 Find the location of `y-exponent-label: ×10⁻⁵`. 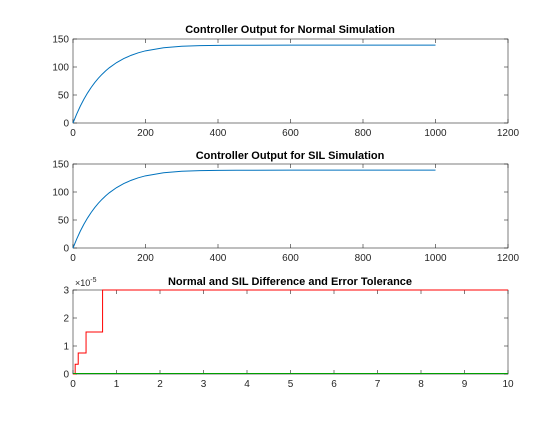

y-exponent-label: ×10⁻⁵ is located at coordinates (86, 282).